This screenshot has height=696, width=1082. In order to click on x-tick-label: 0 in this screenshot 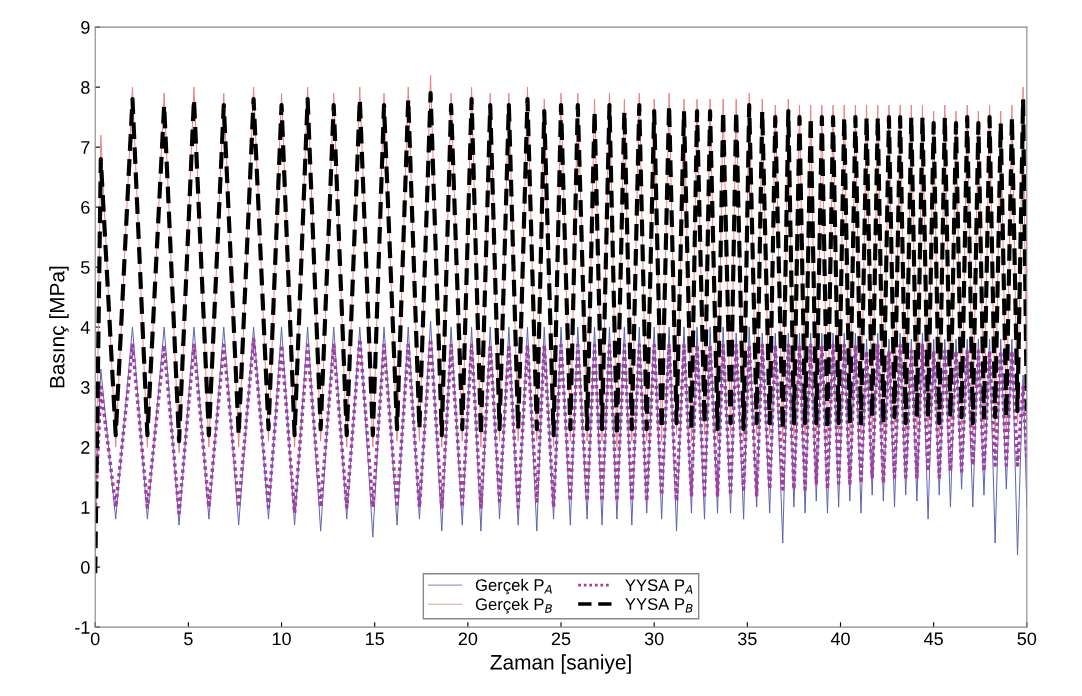, I will do `click(95, 639)`.